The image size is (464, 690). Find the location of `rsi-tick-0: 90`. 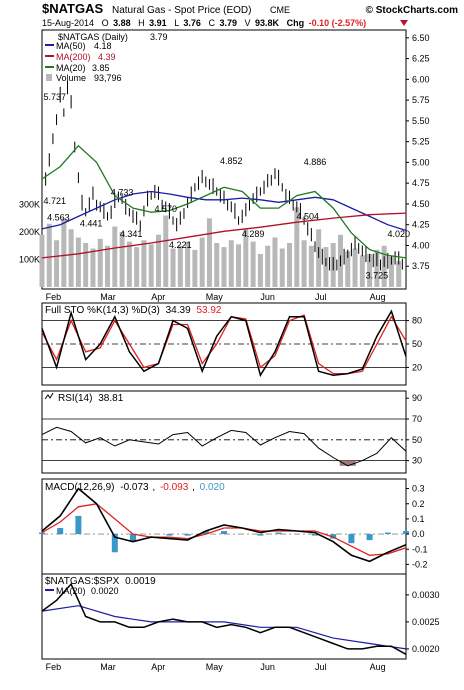

rsi-tick-0: 90 is located at coordinates (417, 398).